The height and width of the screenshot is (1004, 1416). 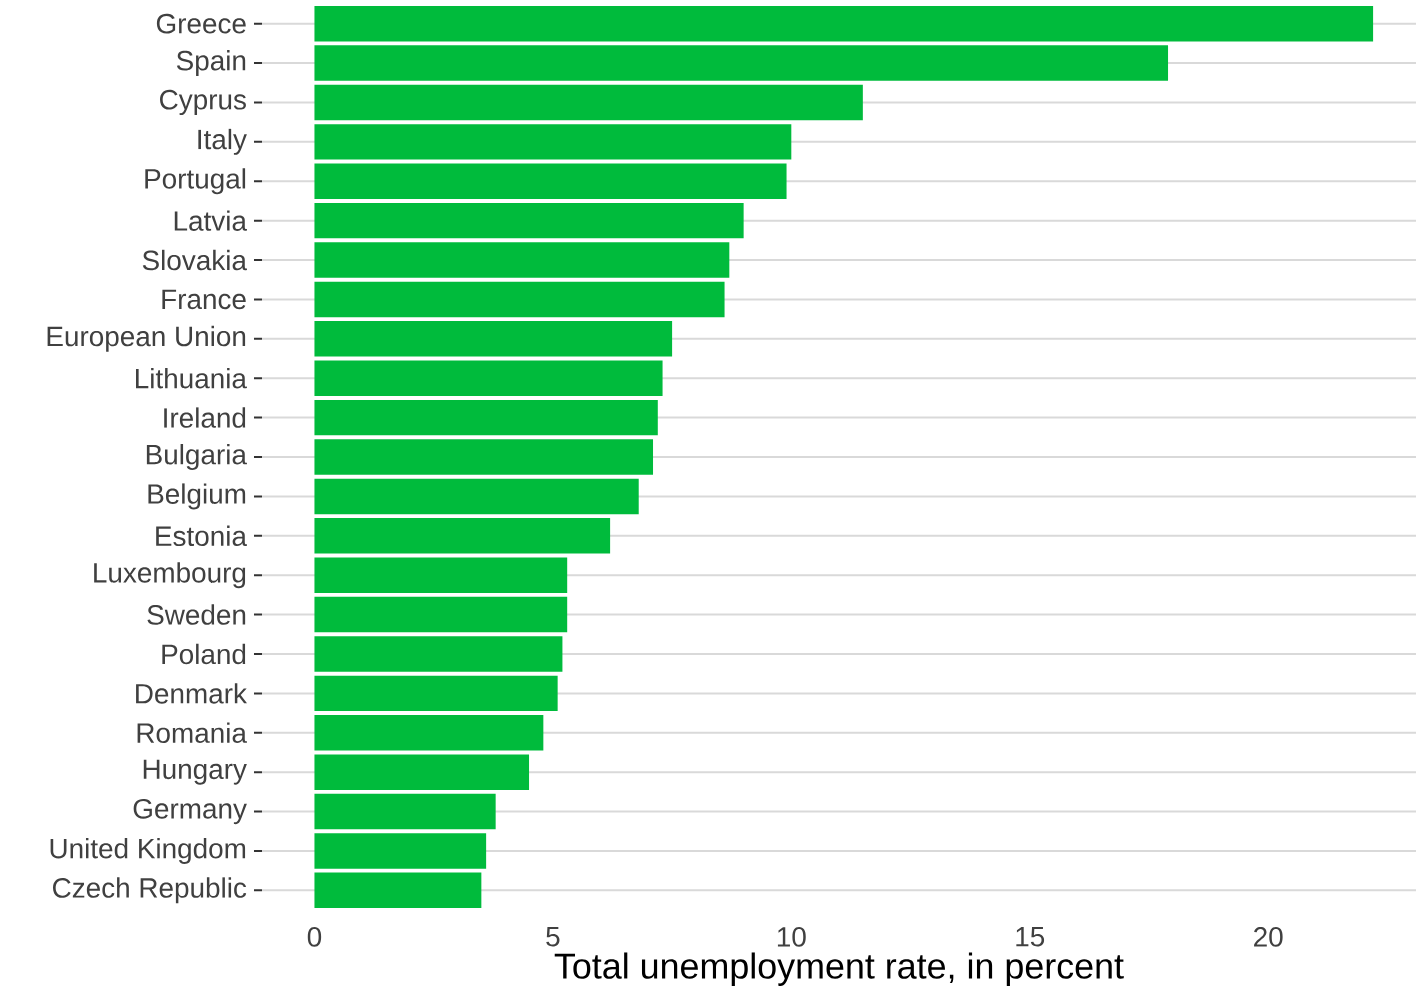 I want to click on y-tick-label: Estonia, so click(x=201, y=536).